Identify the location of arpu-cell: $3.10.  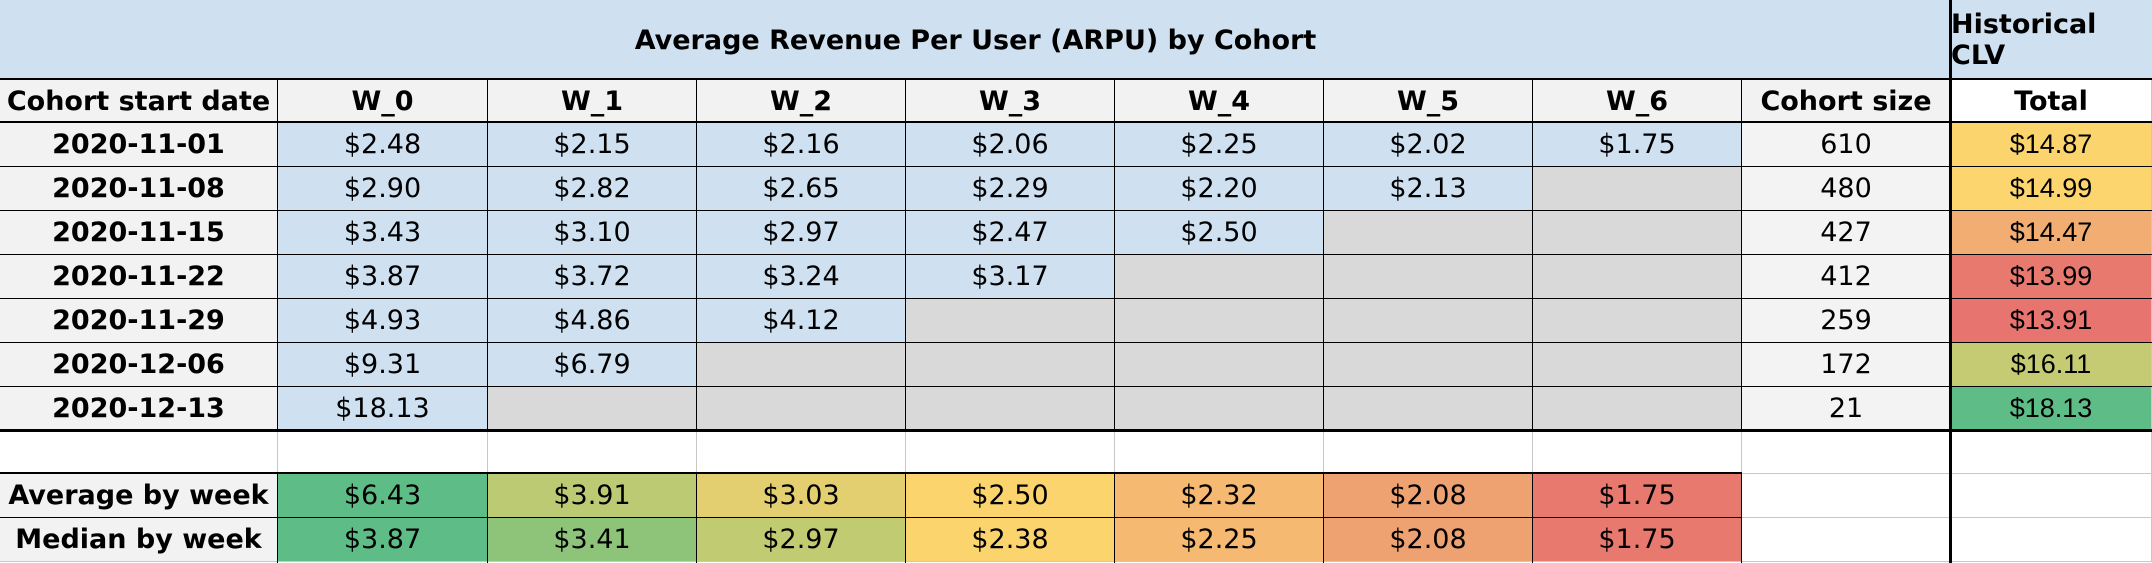
(592, 233).